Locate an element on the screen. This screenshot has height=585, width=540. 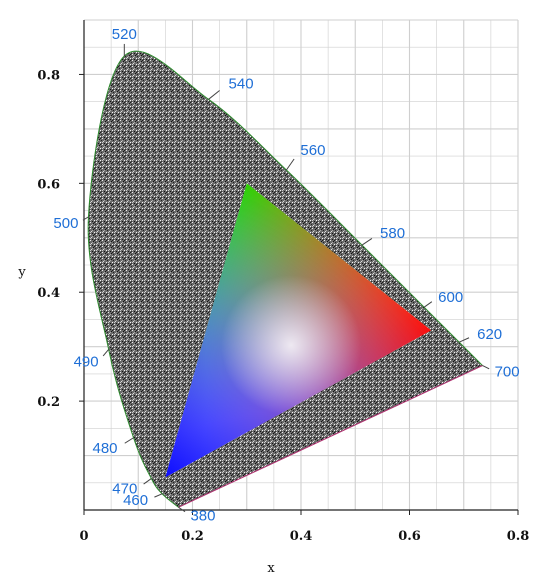
gamut-white-center is located at coordinates (291, 345).